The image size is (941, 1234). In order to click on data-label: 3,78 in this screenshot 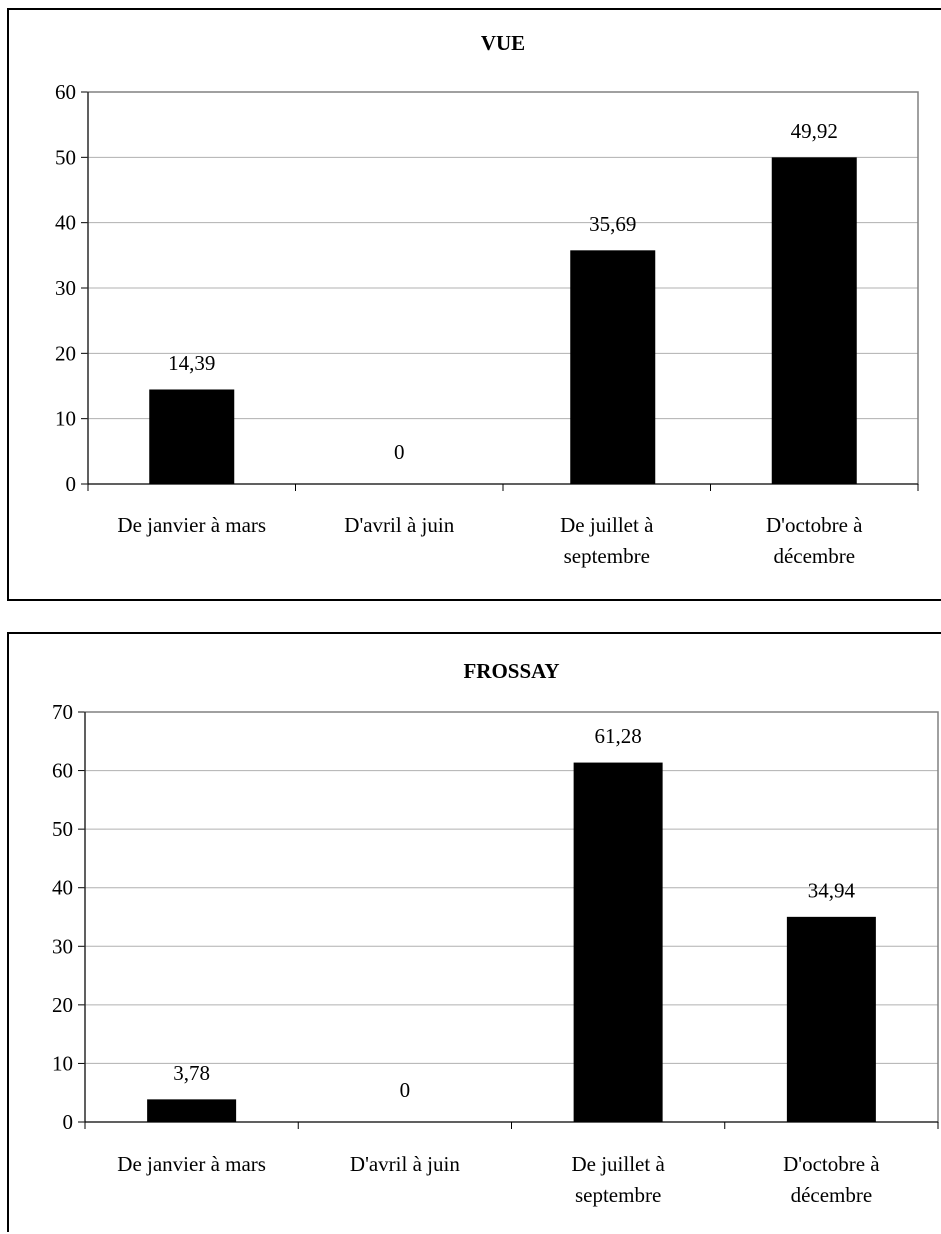, I will do `click(191, 1073)`.